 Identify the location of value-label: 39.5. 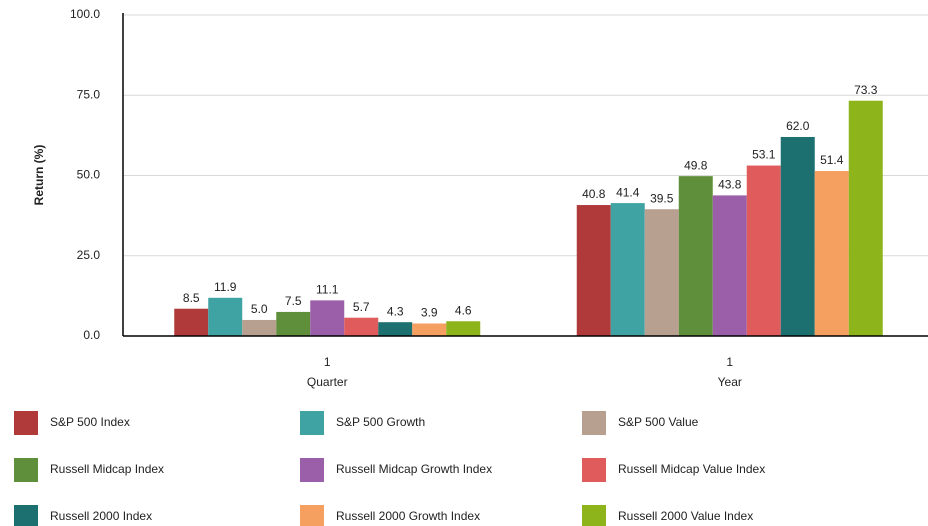
(662, 198).